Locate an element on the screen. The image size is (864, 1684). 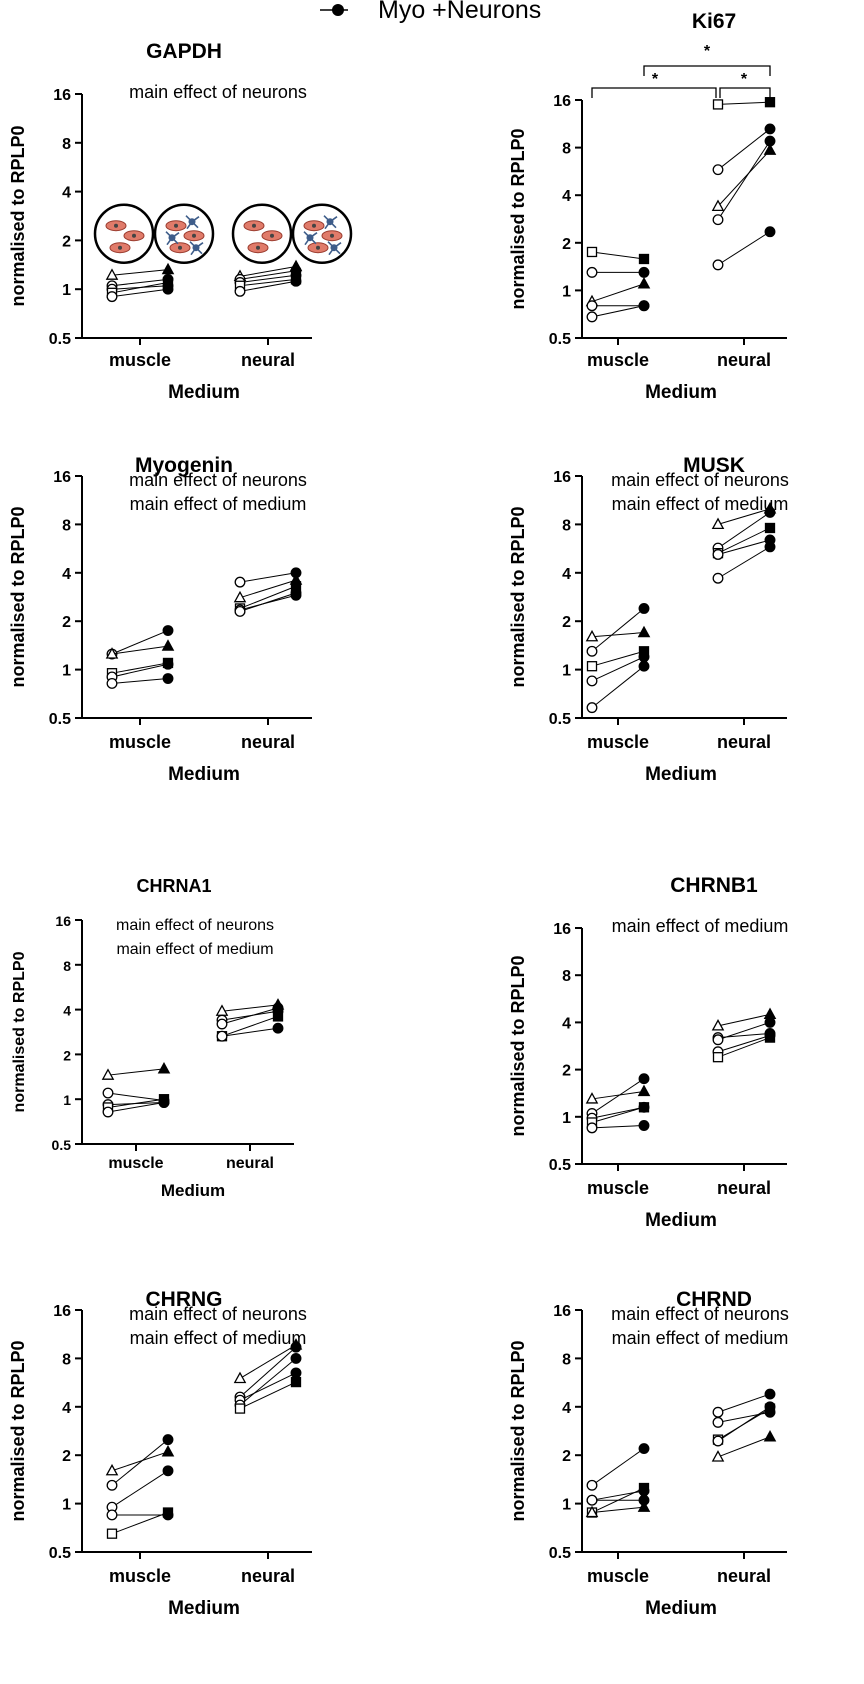
chart-title: GAPDH is located at coordinates (184, 51).